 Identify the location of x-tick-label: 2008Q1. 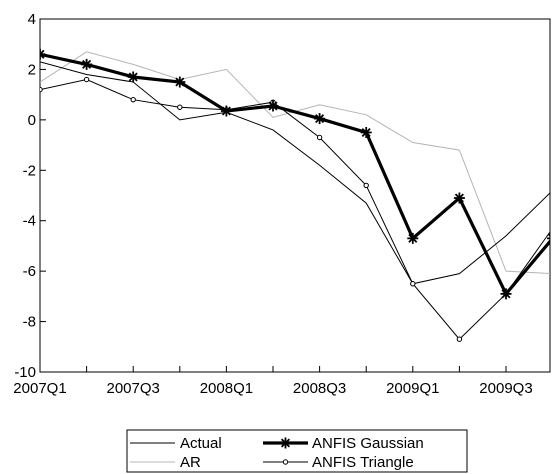
(226, 388).